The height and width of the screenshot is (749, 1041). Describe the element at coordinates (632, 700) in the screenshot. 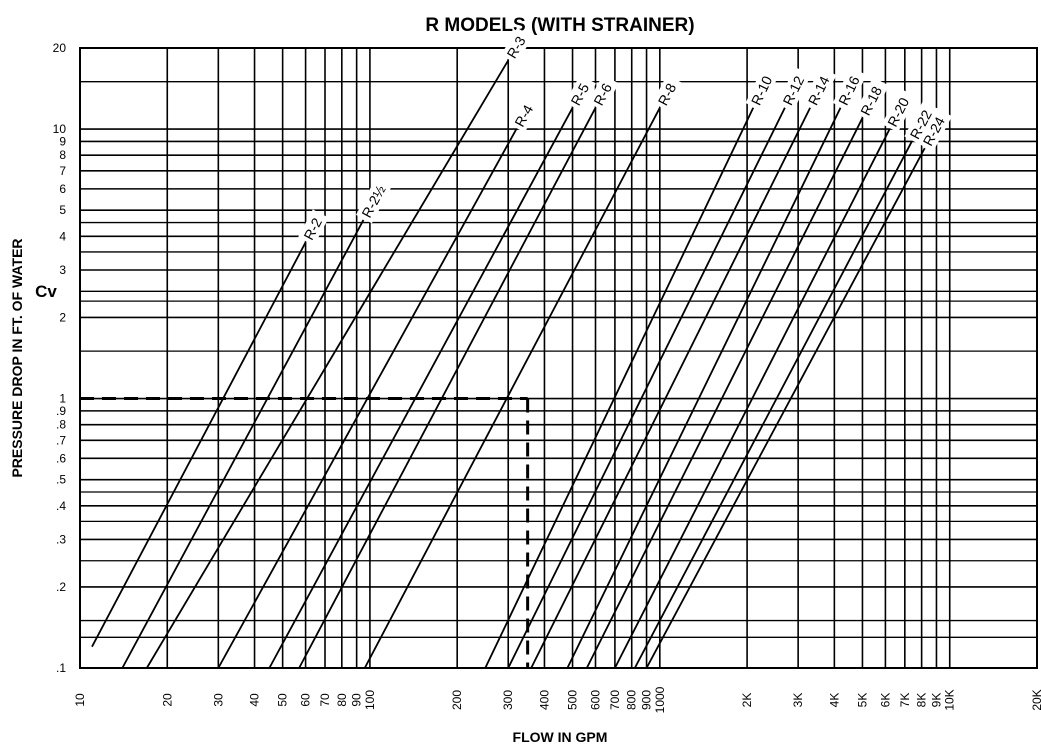

I see `x-tick-label: 800` at that location.